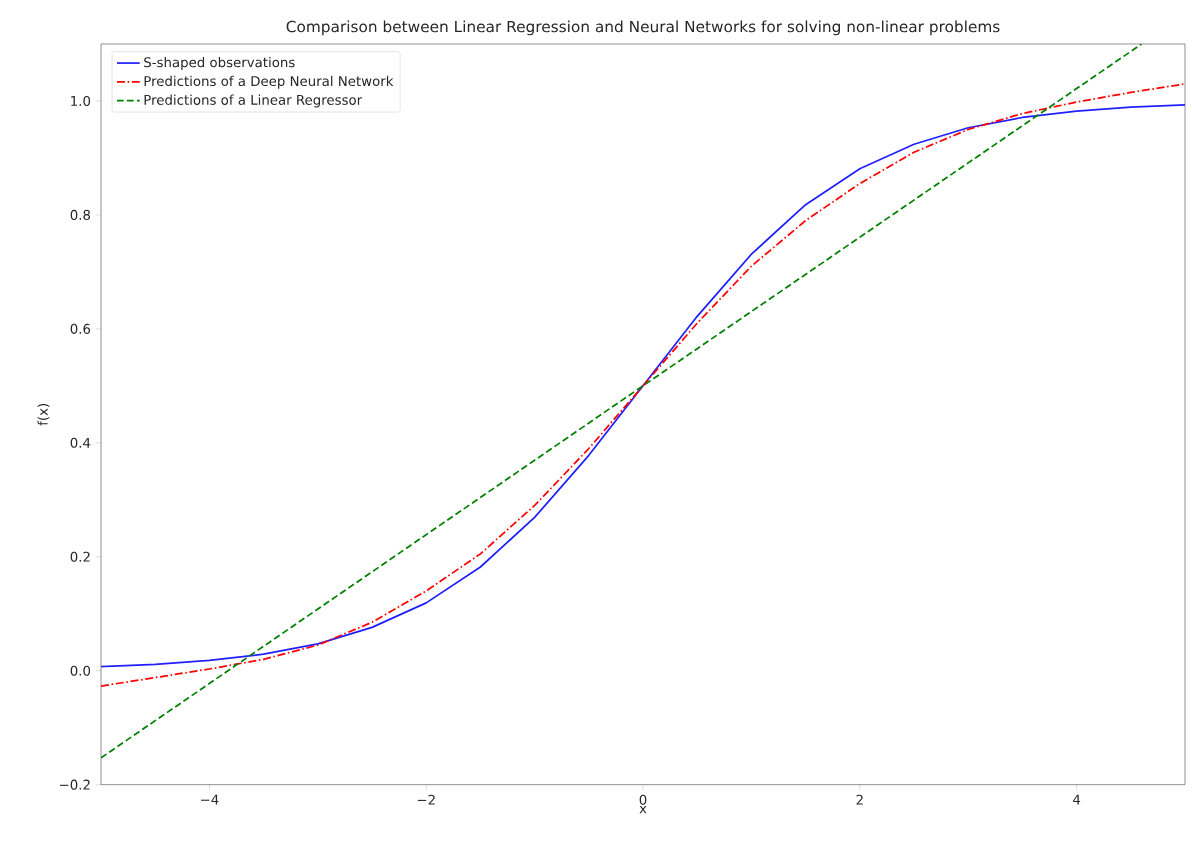 Image resolution: width=1192 pixels, height=841 pixels. I want to click on y-tick-label: 0.8, so click(80, 214).